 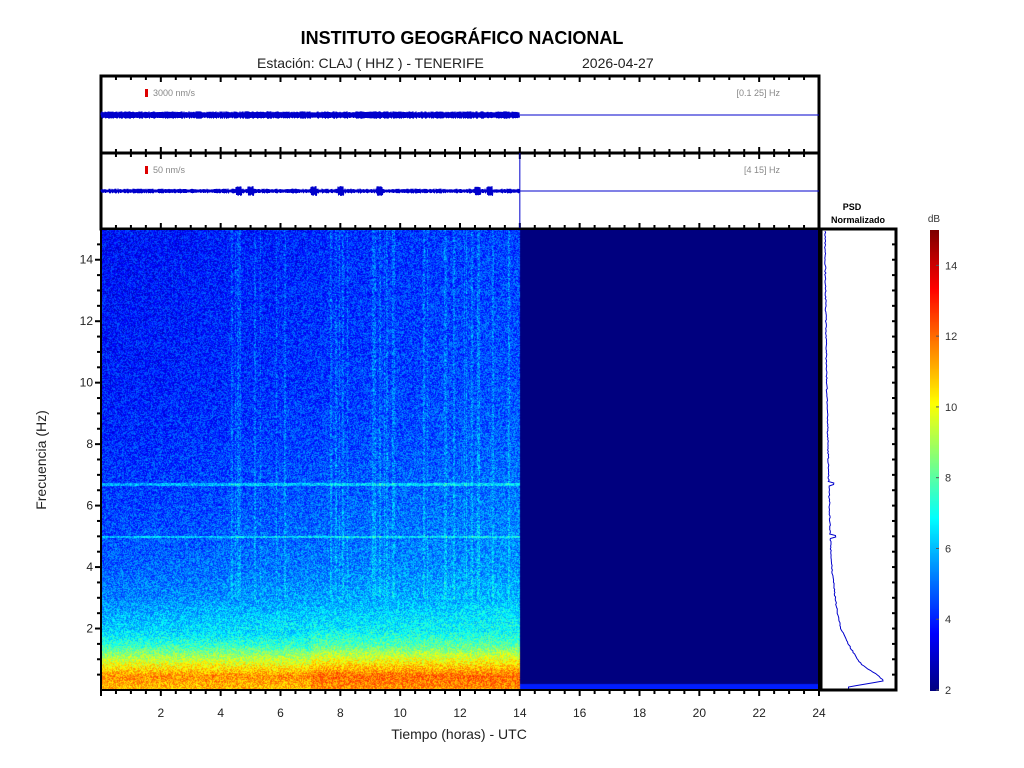 What do you see at coordinates (87, 383) in the screenshot?
I see `y-tick-label: 10` at bounding box center [87, 383].